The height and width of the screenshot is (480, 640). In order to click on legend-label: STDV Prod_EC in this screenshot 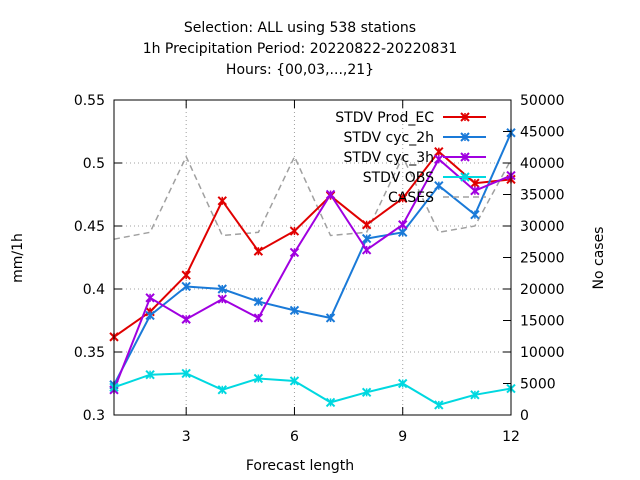, I will do `click(384, 118)`.